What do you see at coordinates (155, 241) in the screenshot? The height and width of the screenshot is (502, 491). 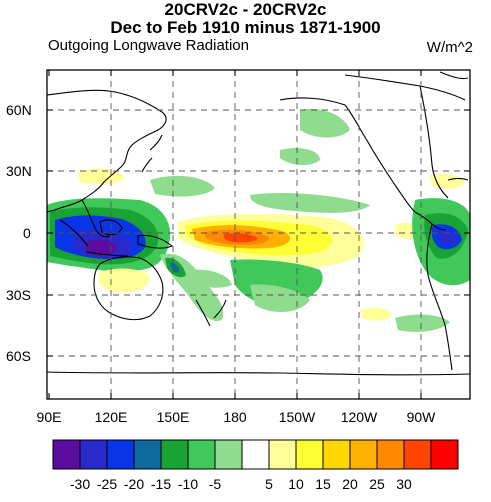 I see `coast-new-guinea` at bounding box center [155, 241].